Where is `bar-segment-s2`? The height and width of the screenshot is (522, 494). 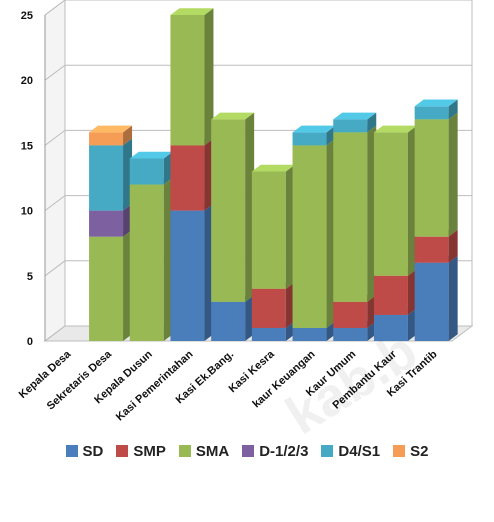 bar-segment-s2 is located at coordinates (111, 135).